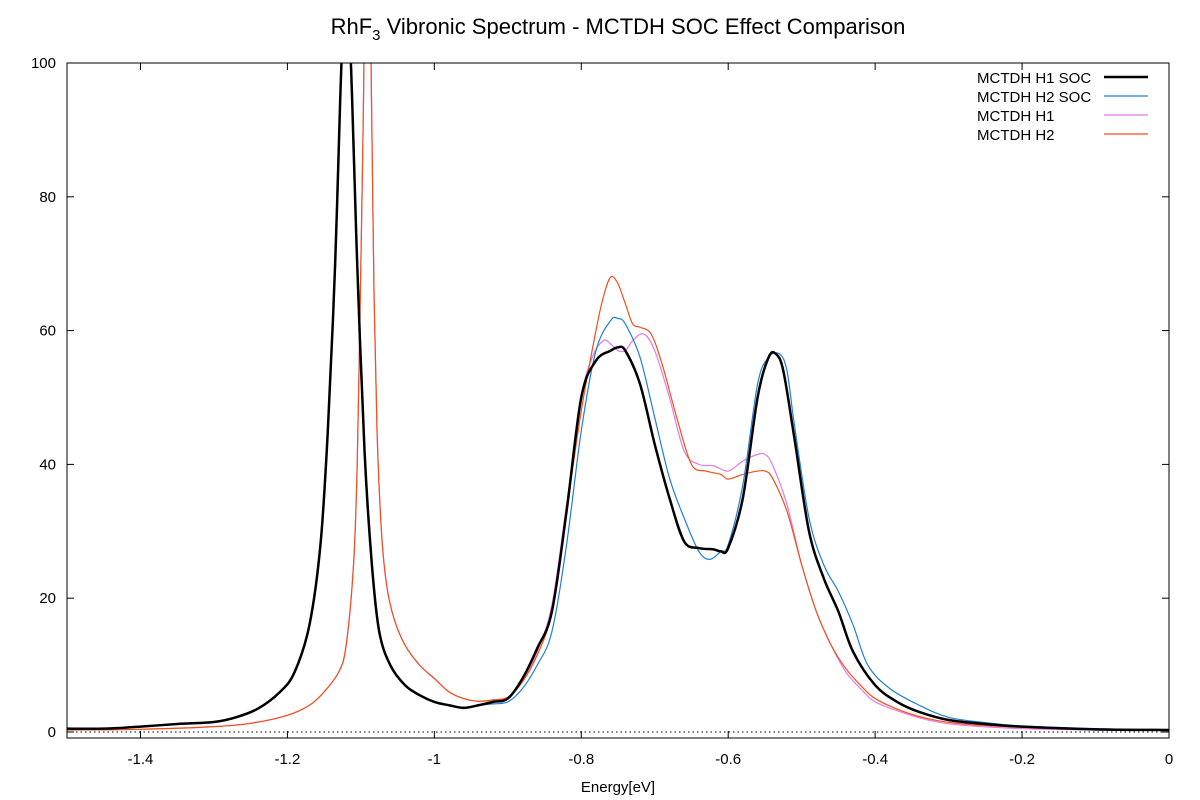 The width and height of the screenshot is (1200, 800). What do you see at coordinates (1016, 135) in the screenshot?
I see `legend-label: MCTDH H2` at bounding box center [1016, 135].